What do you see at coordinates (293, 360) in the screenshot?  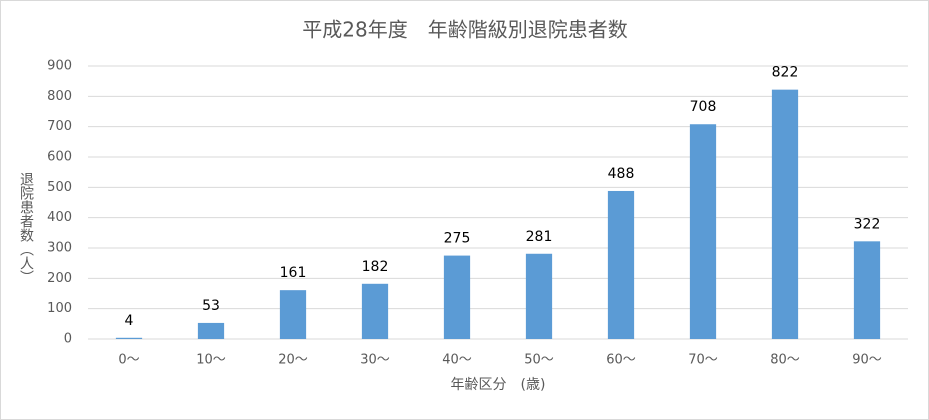 I see `x-tick-label: 20〜` at bounding box center [293, 360].